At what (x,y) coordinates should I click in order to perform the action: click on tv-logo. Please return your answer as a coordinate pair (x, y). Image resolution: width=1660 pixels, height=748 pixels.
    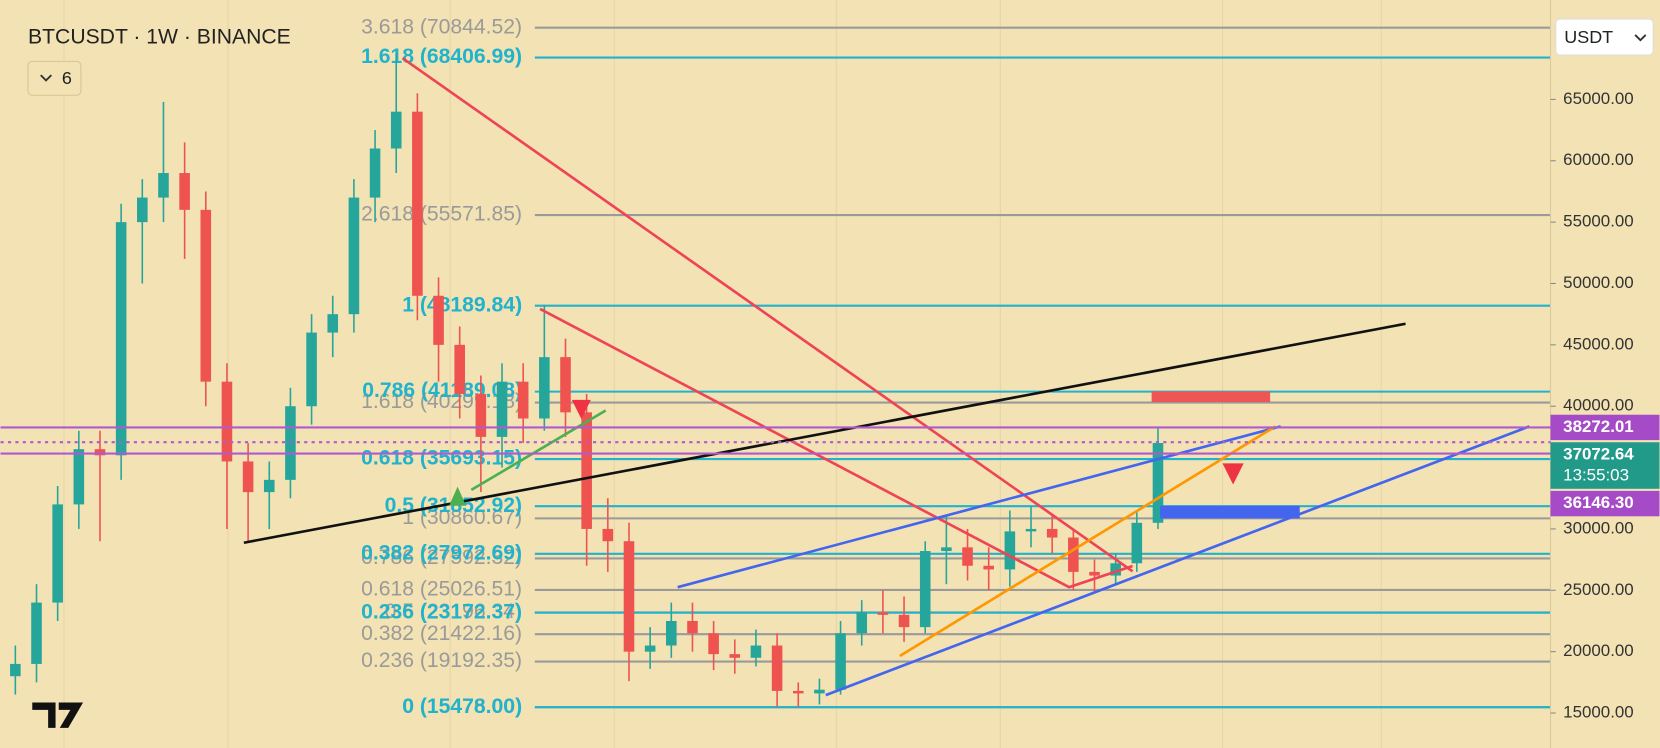
    Looking at the image, I should click on (58, 715).